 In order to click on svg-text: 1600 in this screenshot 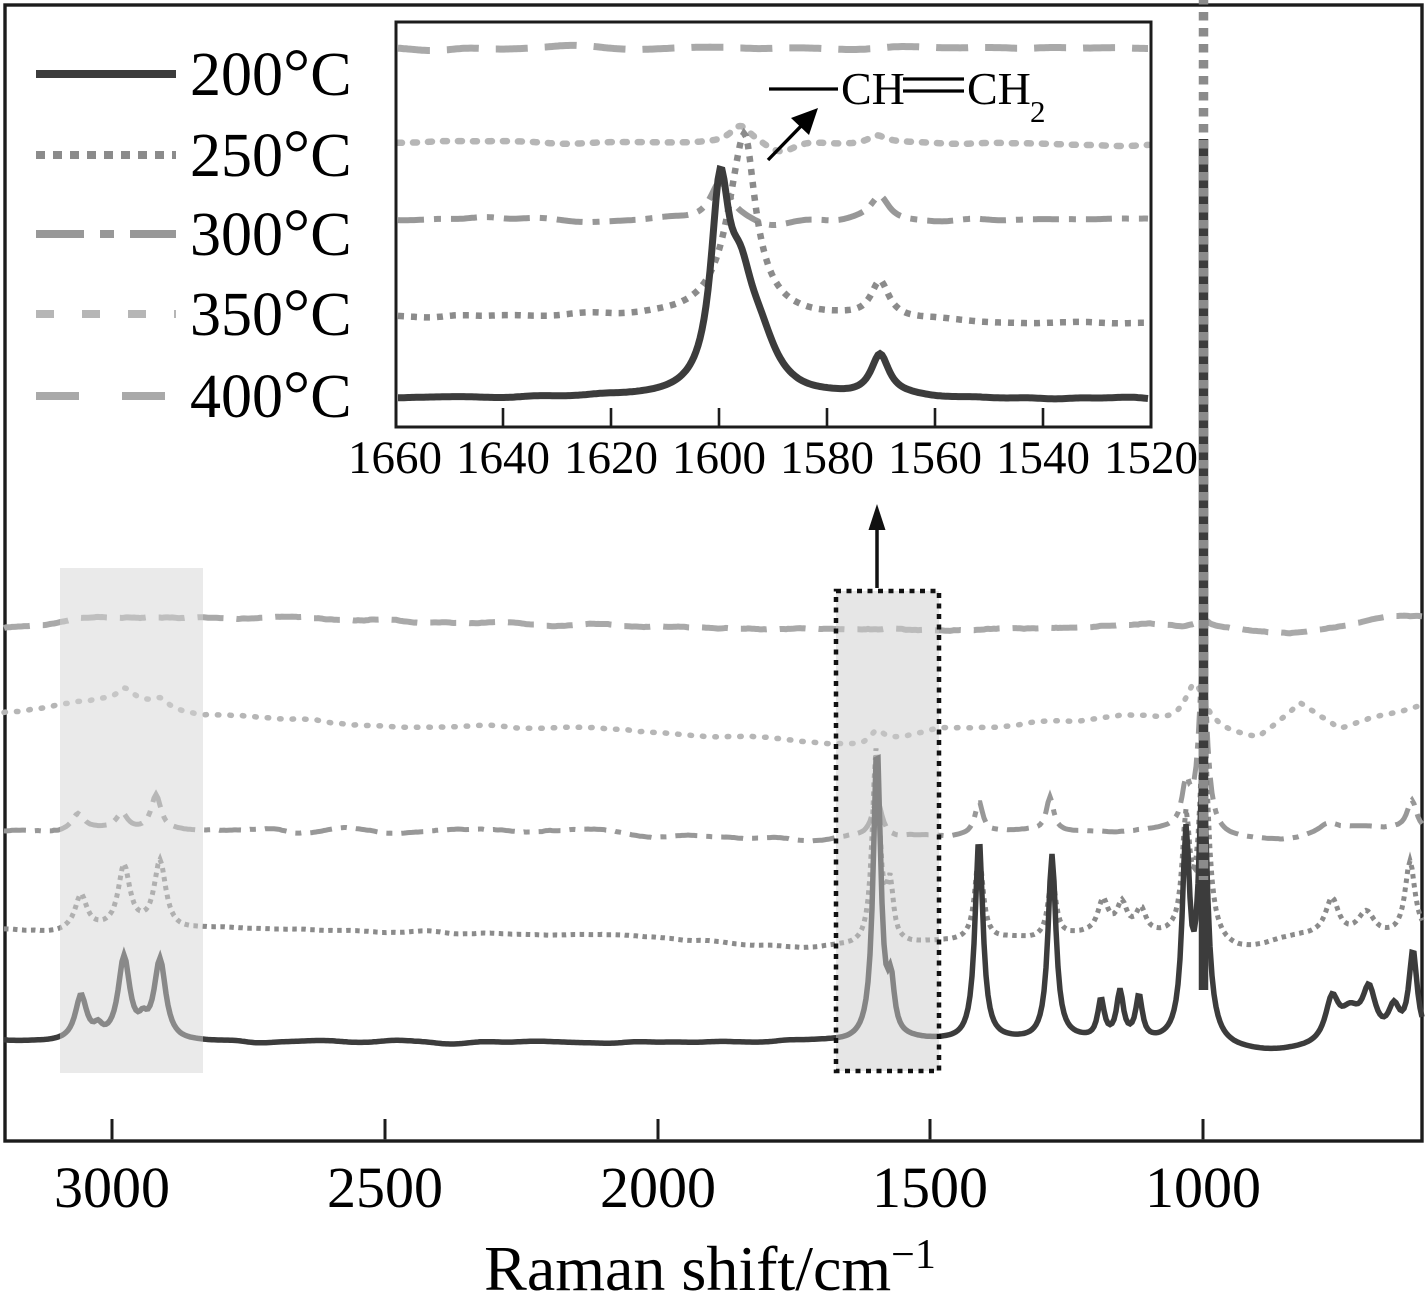, I will do `click(719, 458)`.